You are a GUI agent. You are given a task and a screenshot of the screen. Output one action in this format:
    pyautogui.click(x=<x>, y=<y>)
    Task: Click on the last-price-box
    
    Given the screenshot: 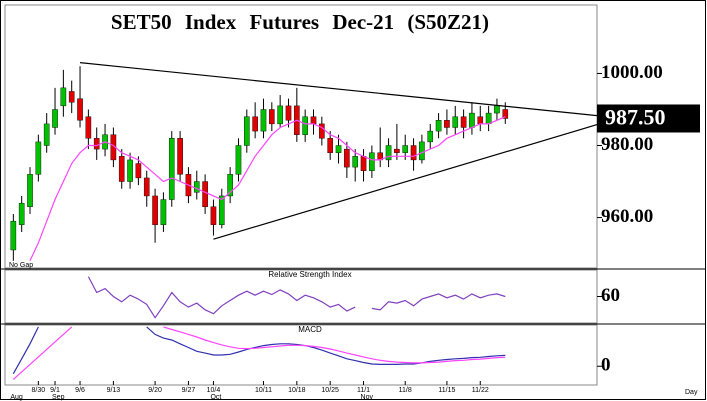 What is the action you would take?
    pyautogui.click(x=648, y=118)
    